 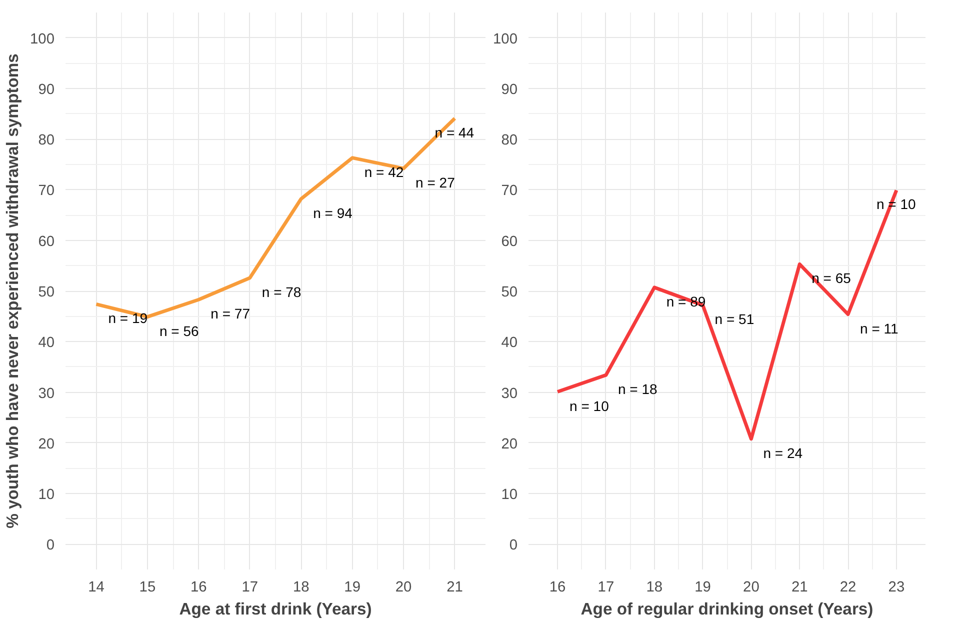 I want to click on y-axis-title: % youth who have never experienced withdrawal symptoms, so click(x=12, y=291).